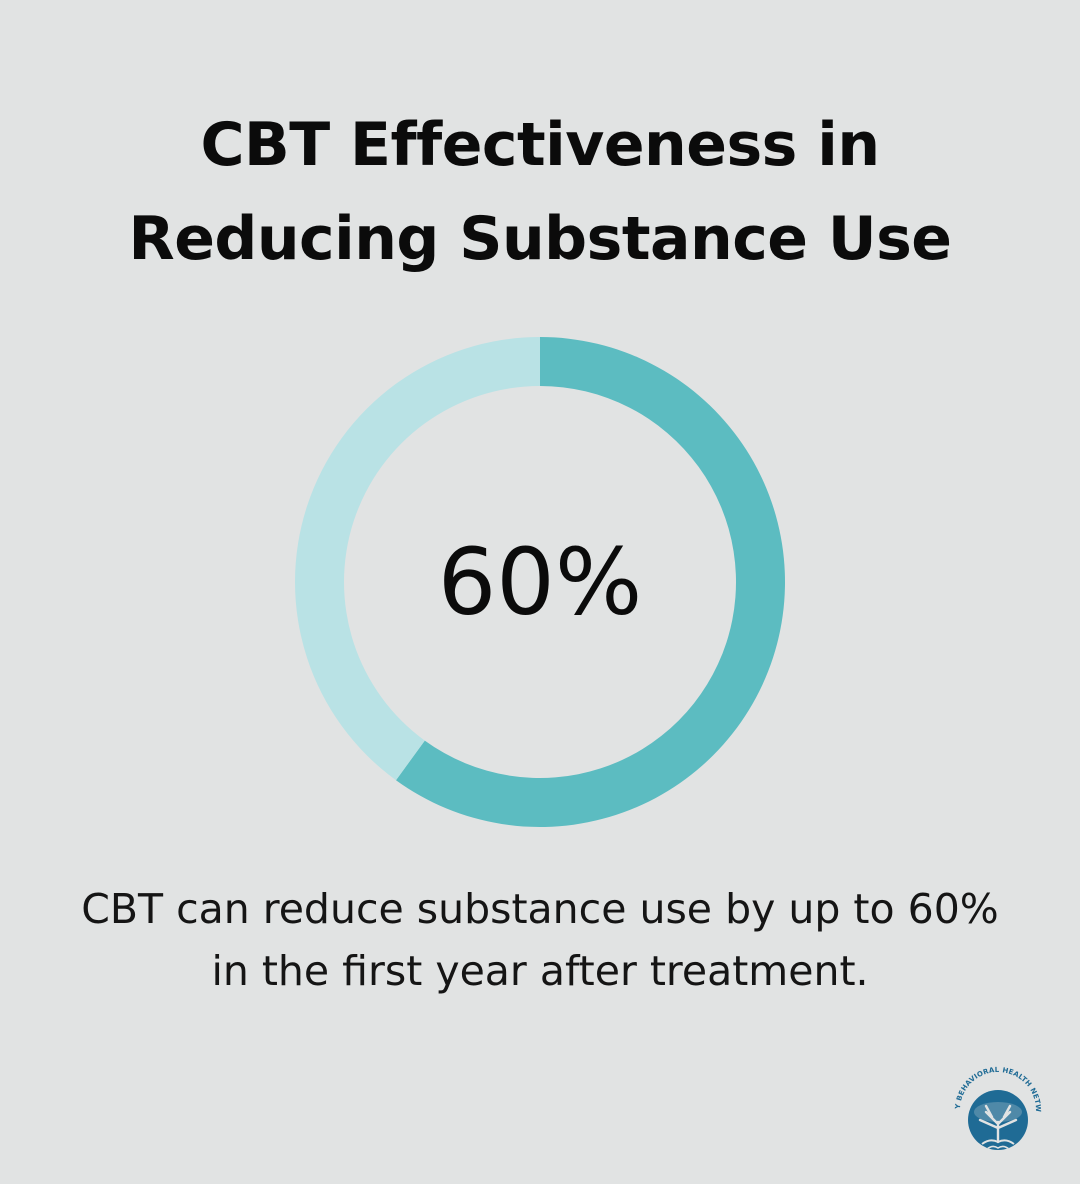  I want to click on tree-icon: AMITY BEHAVIORAL HEALTH NETWORK, so click(992, 1101).